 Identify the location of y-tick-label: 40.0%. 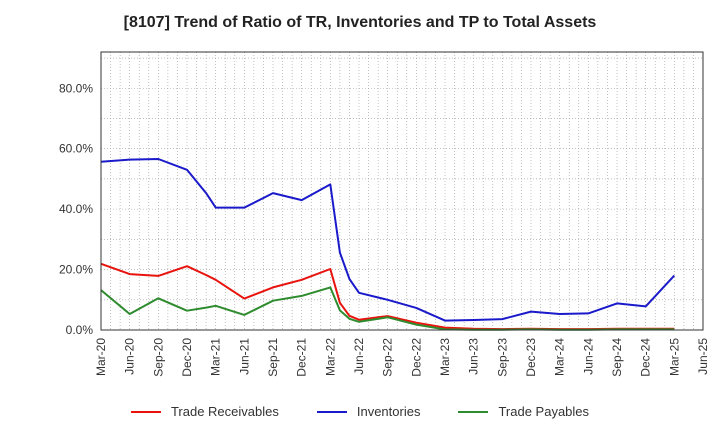
(76, 209).